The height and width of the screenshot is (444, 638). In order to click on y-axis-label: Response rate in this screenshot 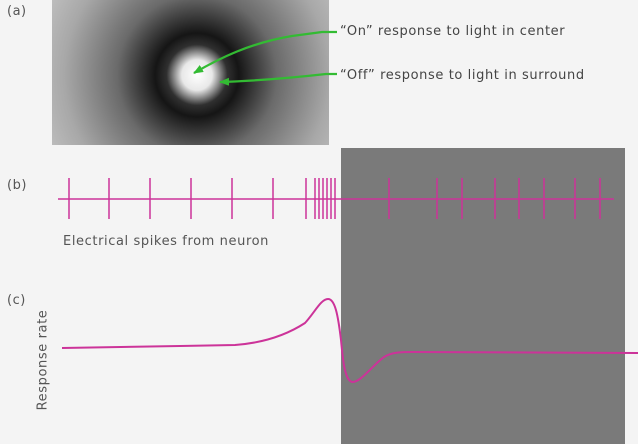, I will do `click(43, 360)`.